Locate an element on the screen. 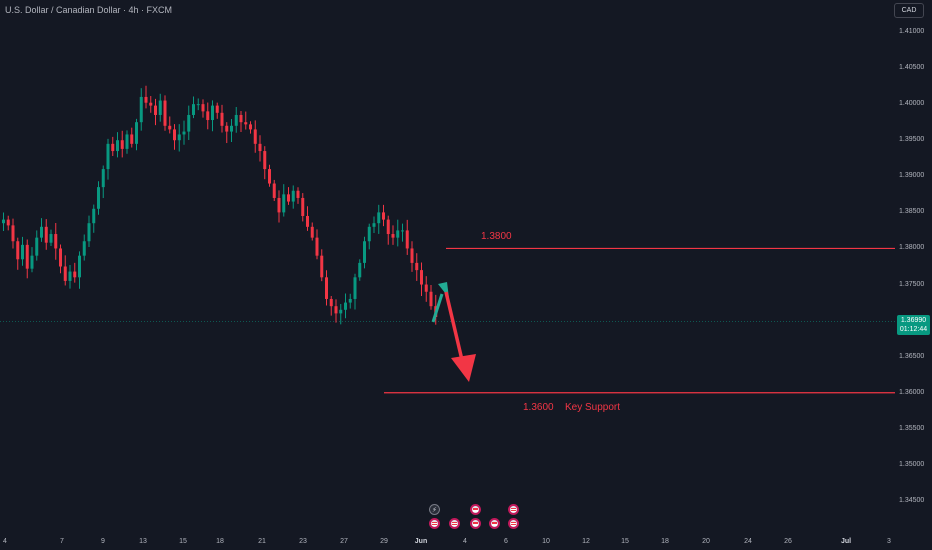 Image resolution: width=932 pixels, height=550 pixels. time-axis-label: 4 is located at coordinates (5, 541).